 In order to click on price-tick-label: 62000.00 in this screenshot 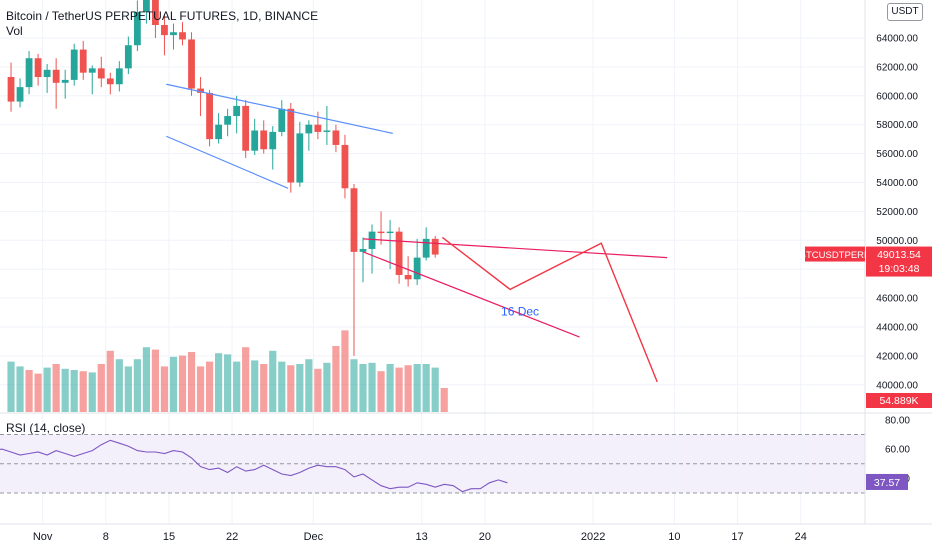, I will do `click(897, 67)`.